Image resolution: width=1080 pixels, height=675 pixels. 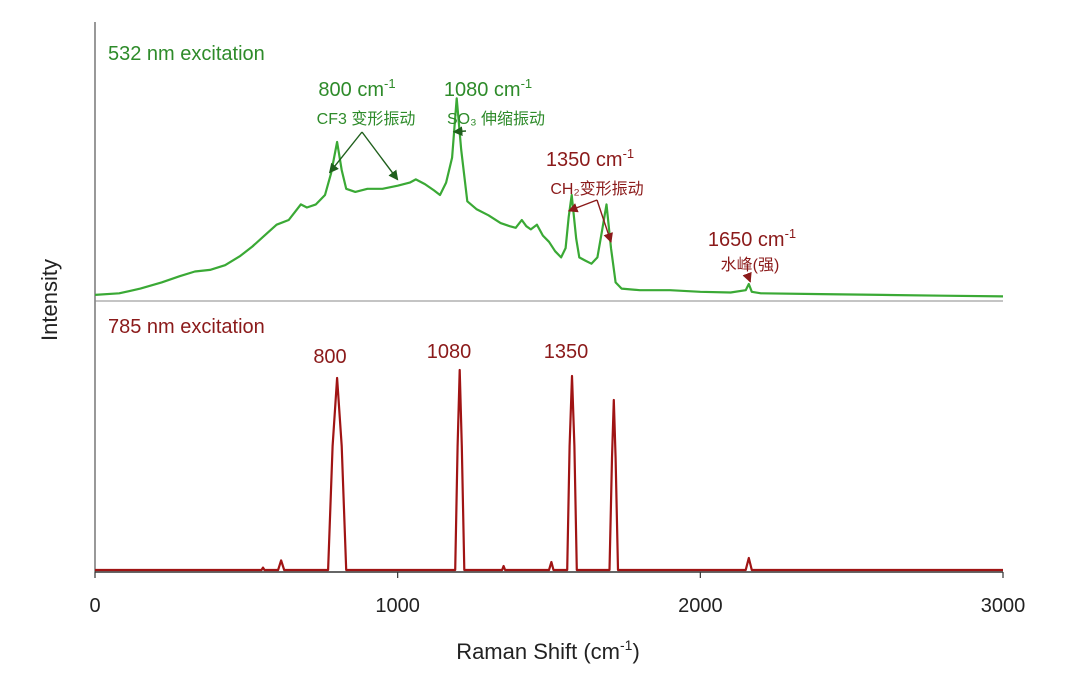 I want to click on y-axis-label: Intensity, so click(x=49, y=300).